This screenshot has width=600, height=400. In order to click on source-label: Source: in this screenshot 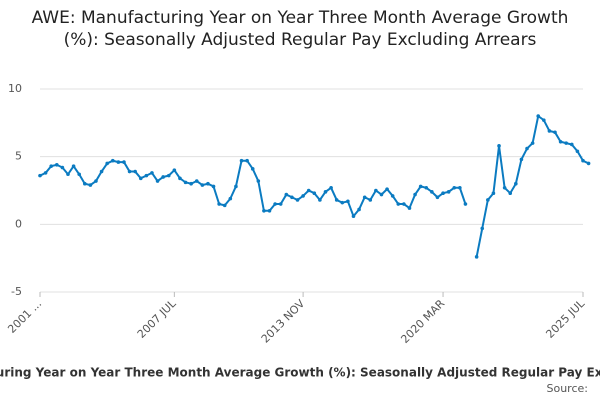, I will do `click(568, 388)`.